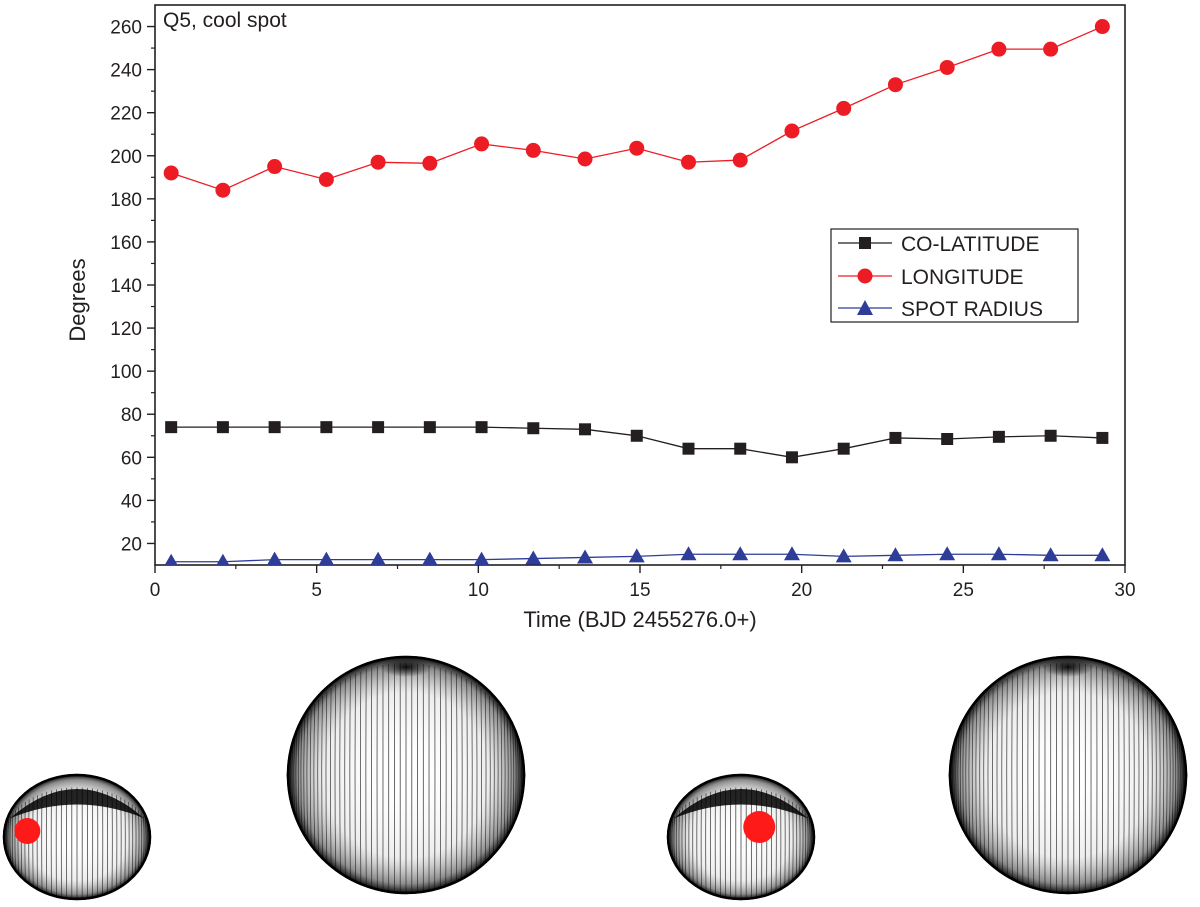 The height and width of the screenshot is (907, 1200). I want to click on y-tick-label: 60, so click(131, 458).